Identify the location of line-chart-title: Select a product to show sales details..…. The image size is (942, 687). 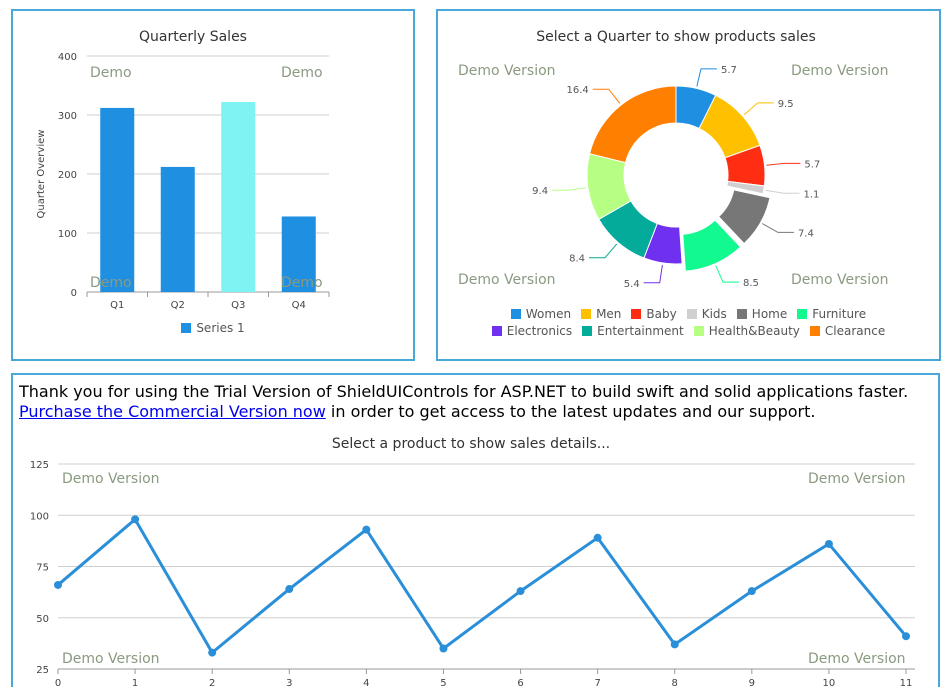
(471, 444).